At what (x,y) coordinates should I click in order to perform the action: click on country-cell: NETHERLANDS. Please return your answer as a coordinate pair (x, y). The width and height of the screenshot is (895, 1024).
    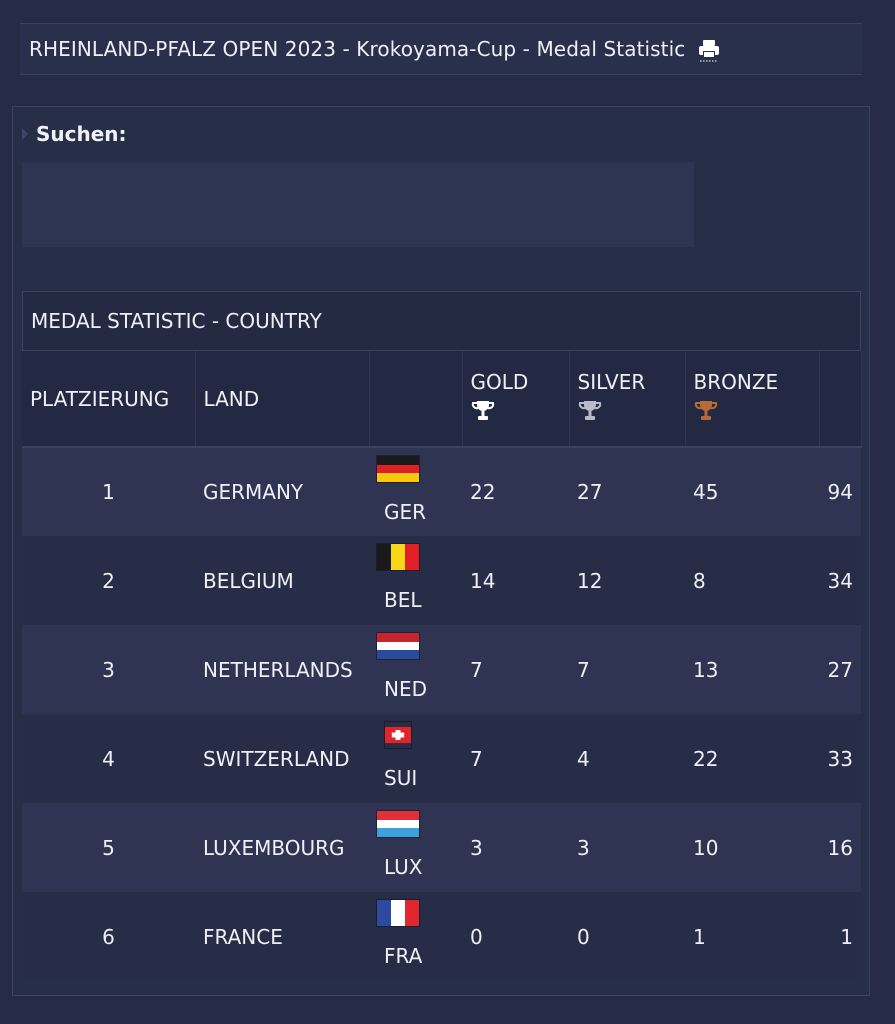
    Looking at the image, I should click on (282, 669).